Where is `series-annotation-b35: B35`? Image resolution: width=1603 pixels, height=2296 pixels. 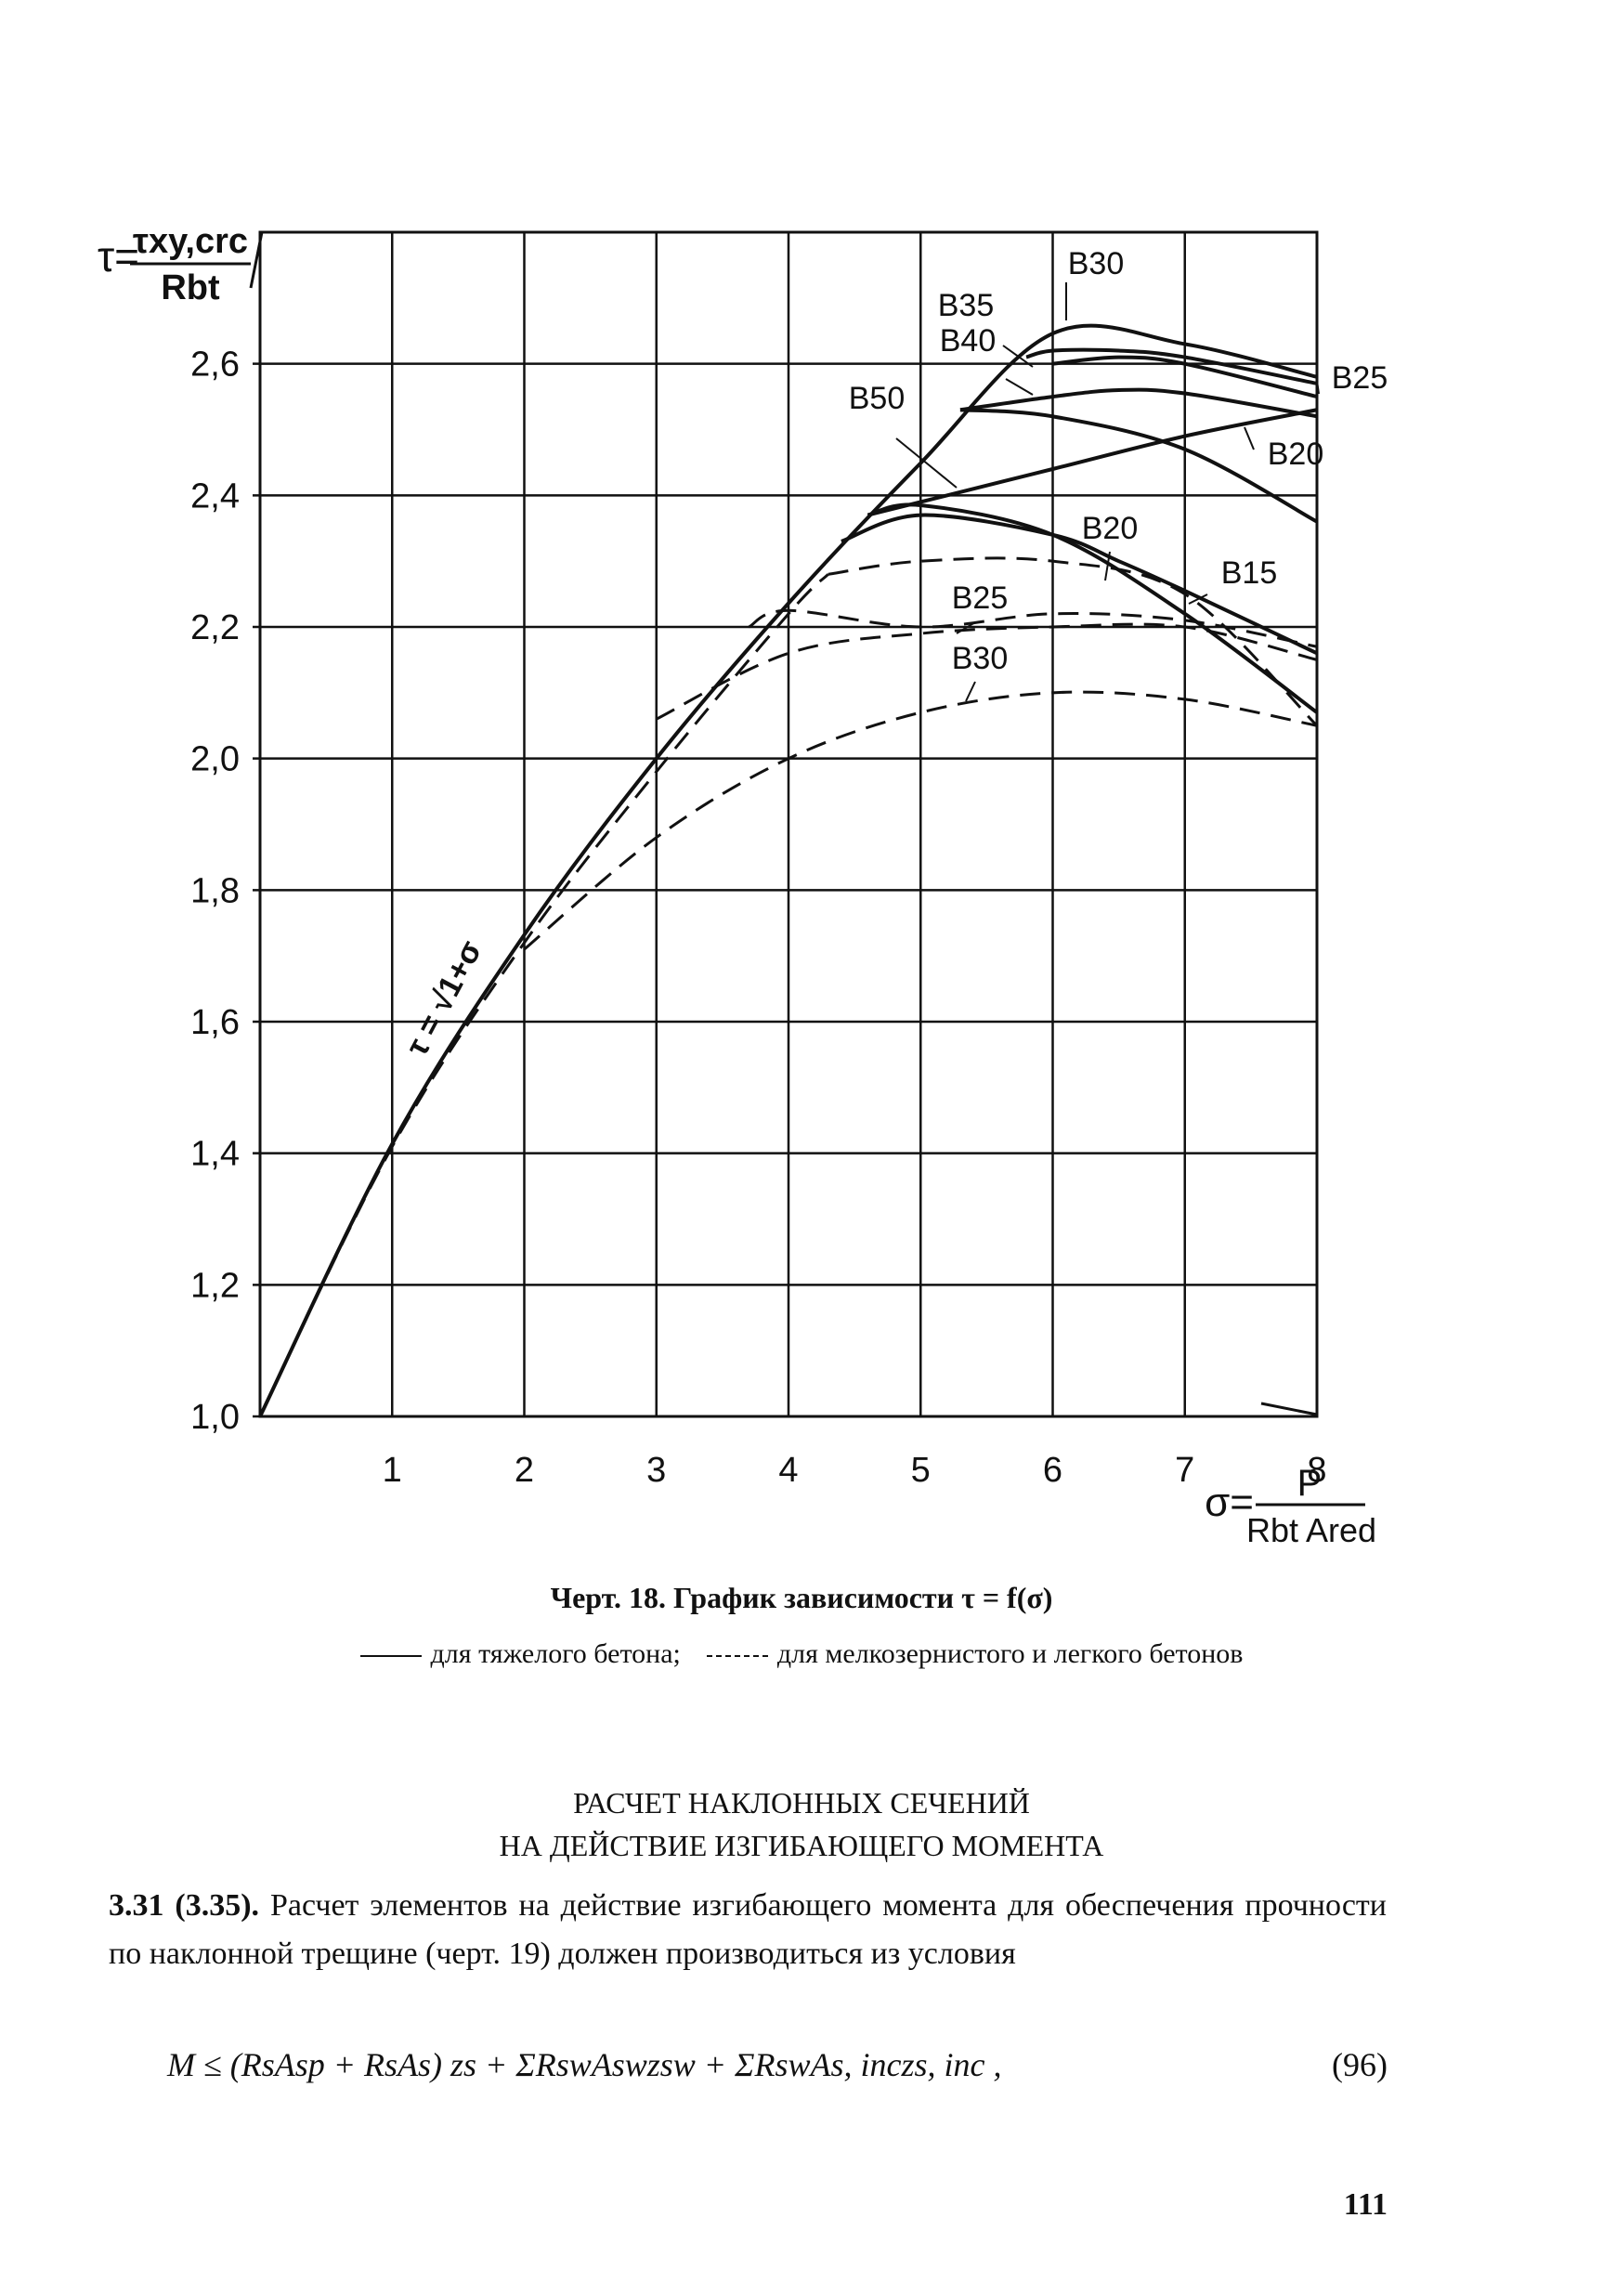 series-annotation-b35: B35 is located at coordinates (966, 305).